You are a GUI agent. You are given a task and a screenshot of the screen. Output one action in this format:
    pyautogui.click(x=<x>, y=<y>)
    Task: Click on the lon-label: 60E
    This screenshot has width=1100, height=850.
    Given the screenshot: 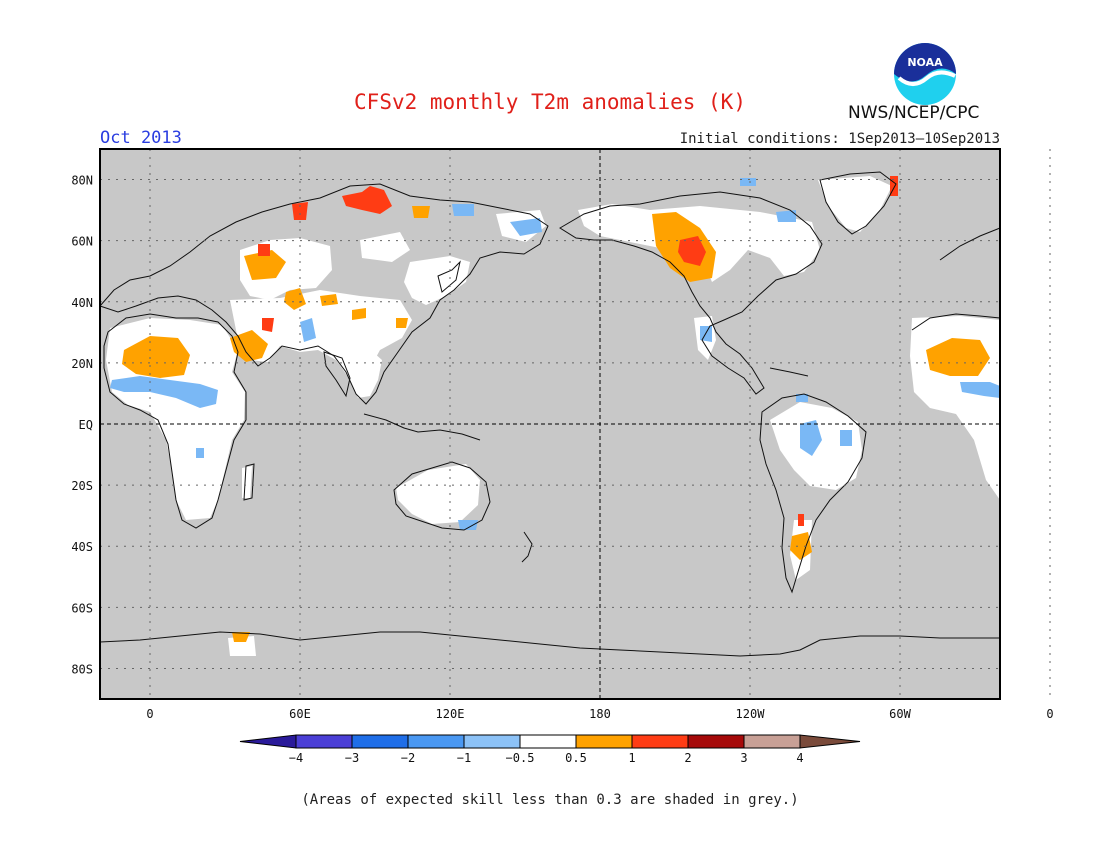 What is the action you would take?
    pyautogui.click(x=300, y=714)
    